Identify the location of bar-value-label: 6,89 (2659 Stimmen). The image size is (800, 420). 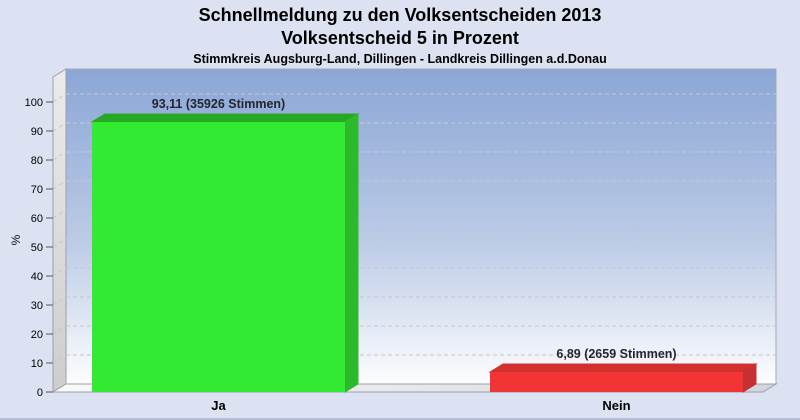
(616, 354).